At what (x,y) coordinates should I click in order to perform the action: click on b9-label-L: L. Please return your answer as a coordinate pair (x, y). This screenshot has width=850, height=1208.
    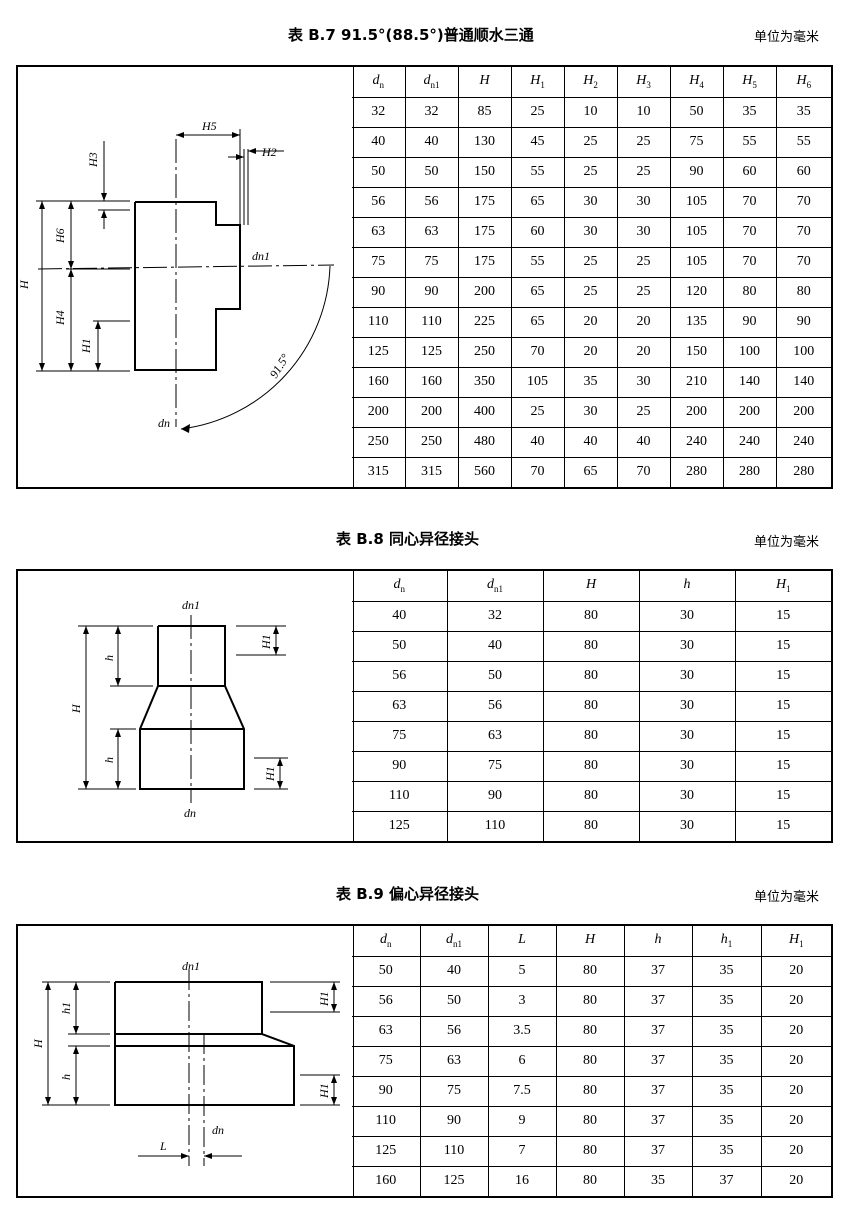
    Looking at the image, I should click on (163, 1146).